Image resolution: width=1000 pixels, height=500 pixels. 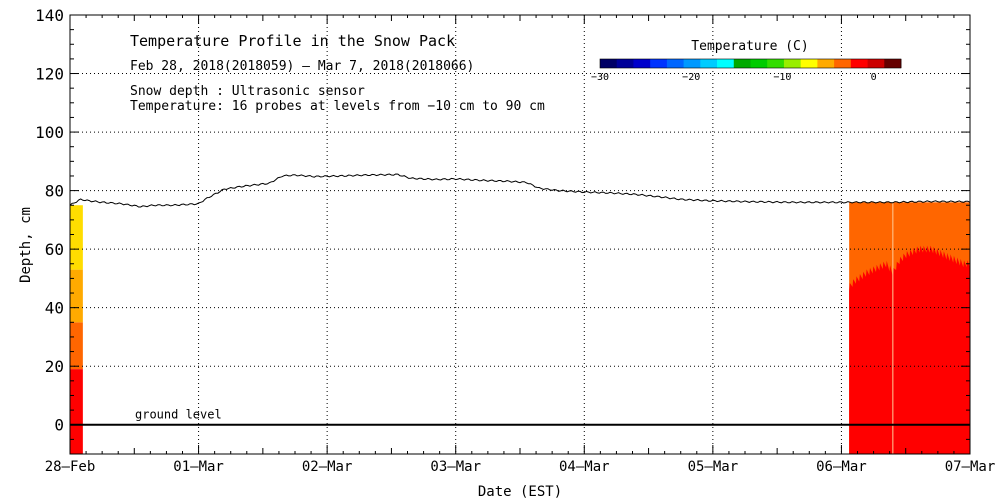 What do you see at coordinates (584, 467) in the screenshot?
I see `x-tick-label-4: 04–Mar` at bounding box center [584, 467].